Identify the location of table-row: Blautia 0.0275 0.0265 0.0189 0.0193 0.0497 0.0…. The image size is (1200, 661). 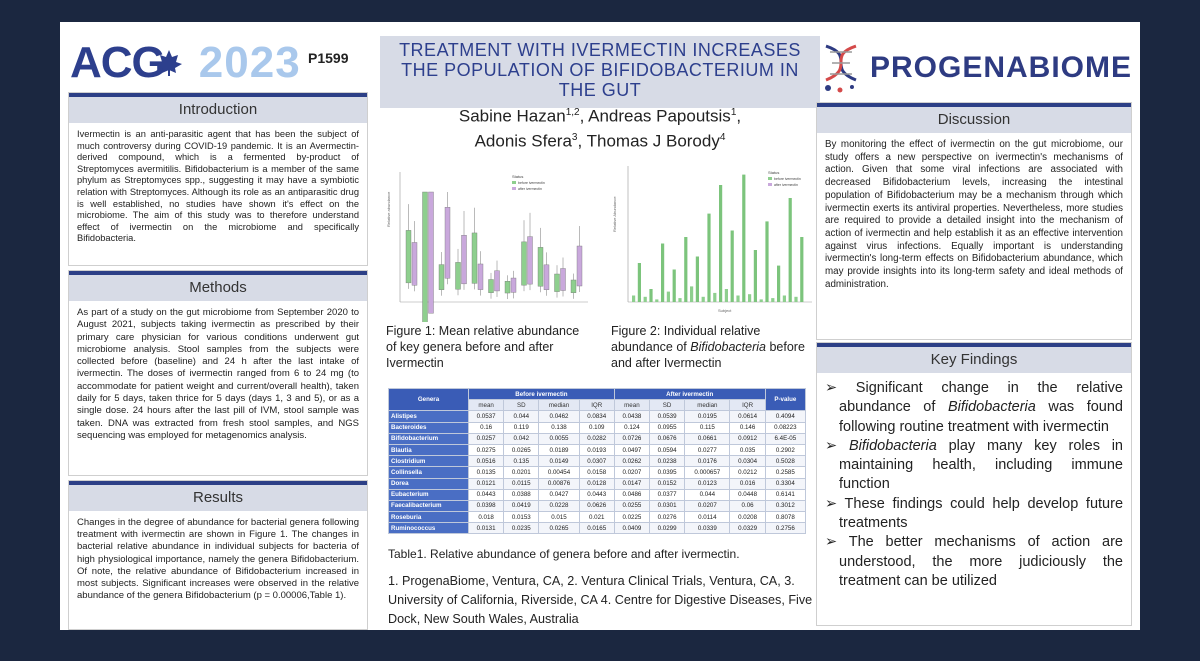
(597, 450).